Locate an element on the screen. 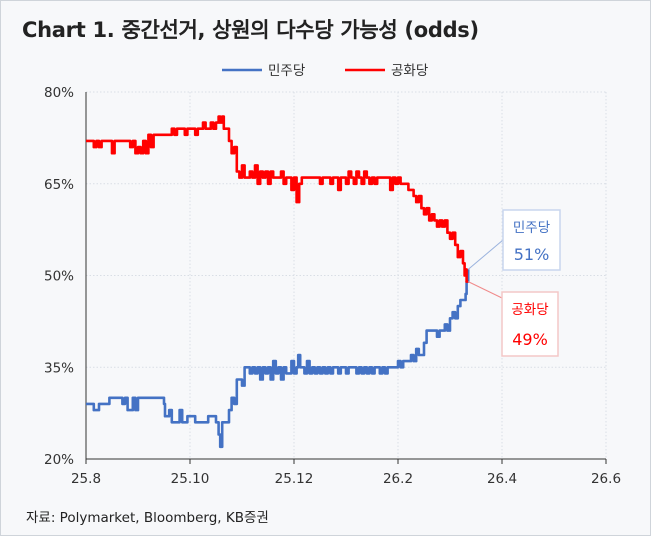  y-tick-label: 35% is located at coordinates (59, 368).